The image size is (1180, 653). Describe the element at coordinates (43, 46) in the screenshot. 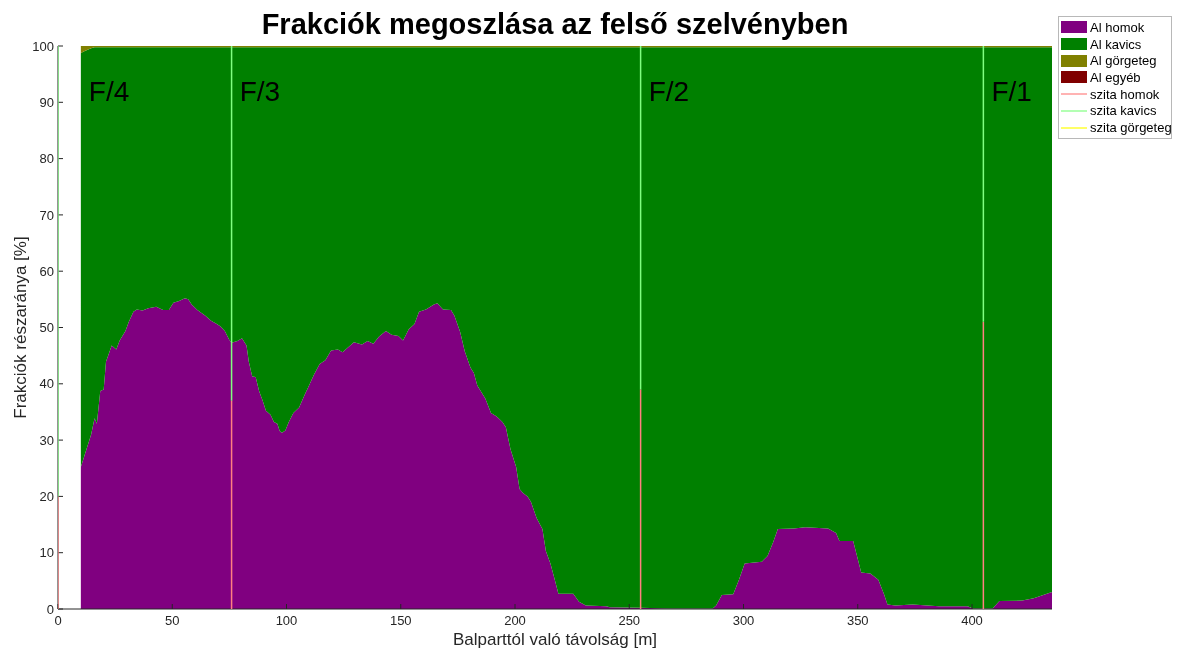

I see `y-tick-label: 100` at that location.